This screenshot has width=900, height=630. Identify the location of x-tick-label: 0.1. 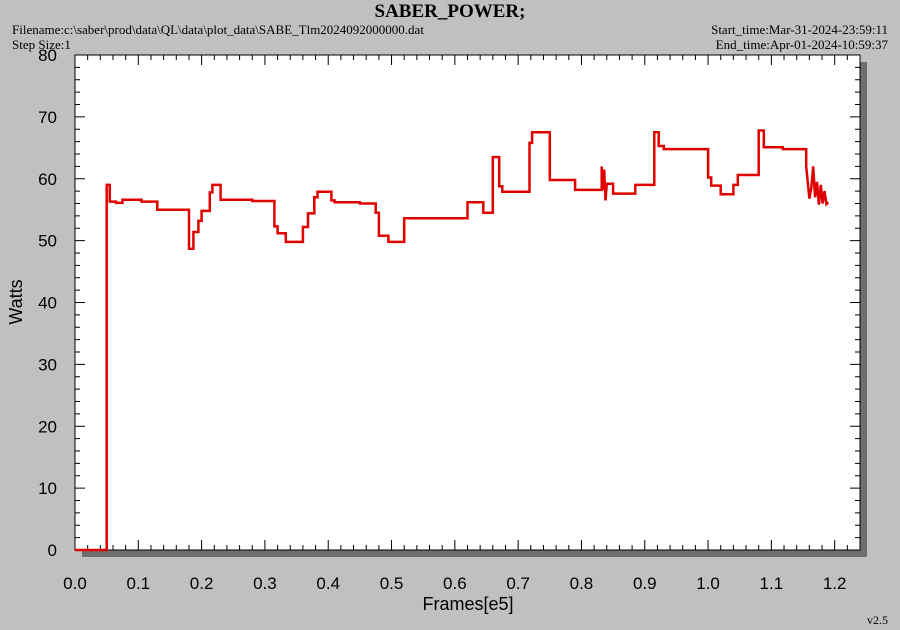
(138, 583).